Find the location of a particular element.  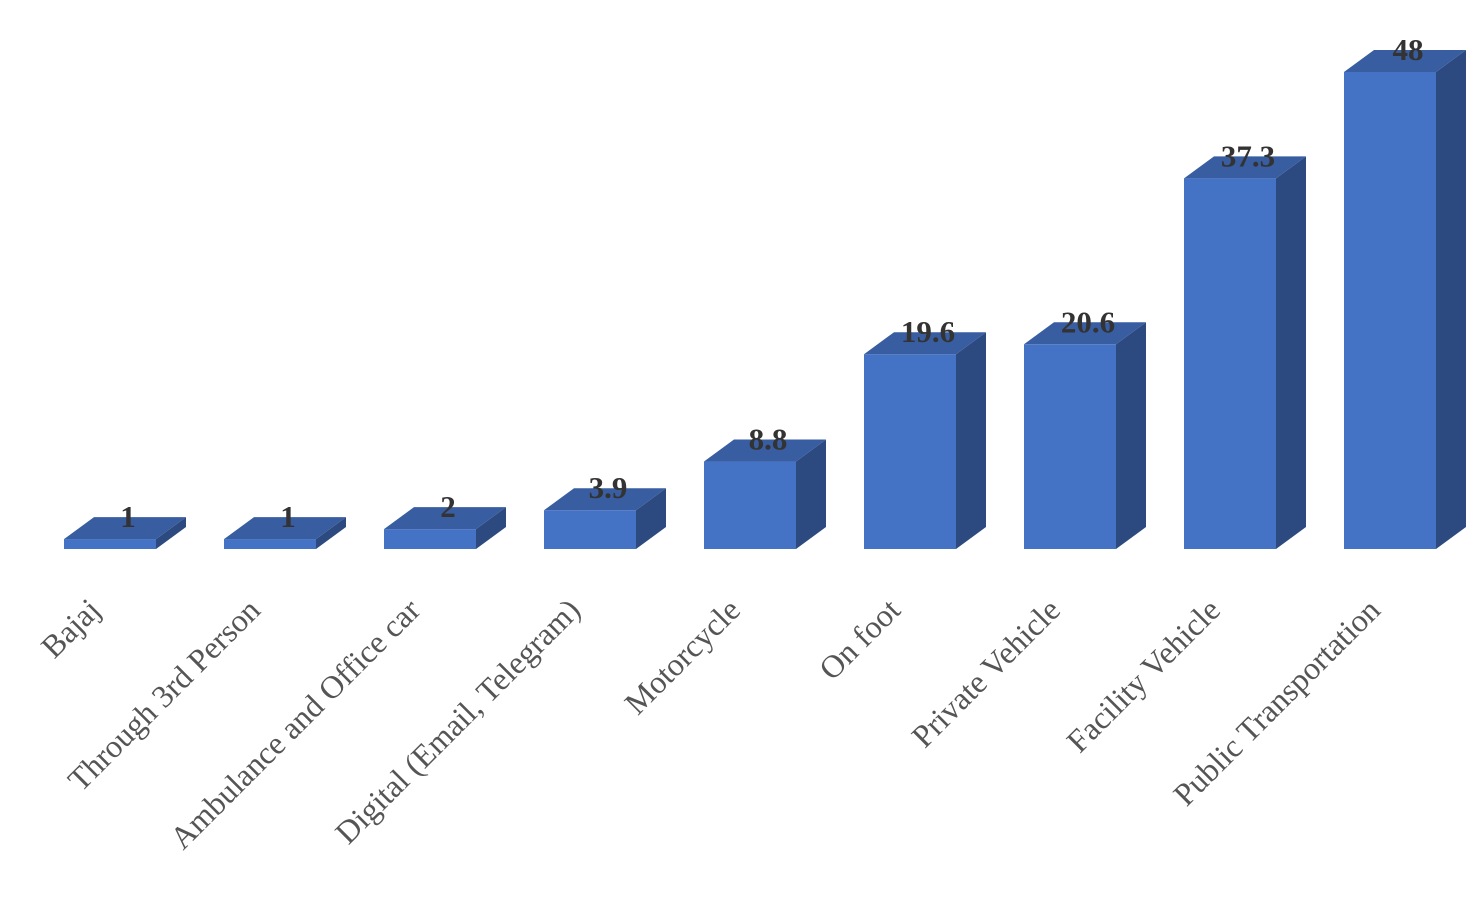

data-label: 3.9 is located at coordinates (608, 487).